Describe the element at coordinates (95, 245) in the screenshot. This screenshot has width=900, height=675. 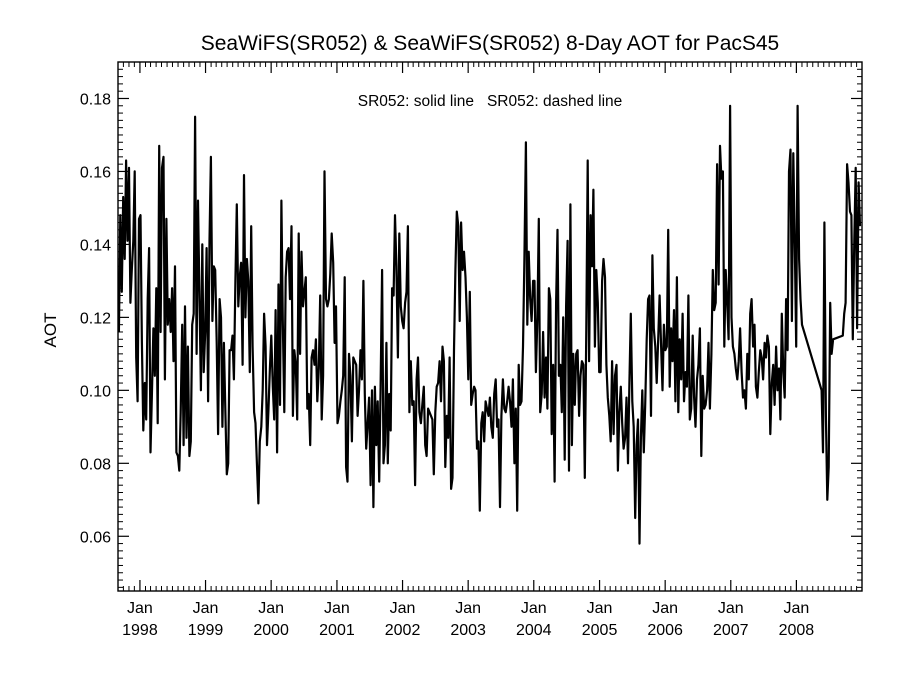
I see `y-tick-label: 0.14` at that location.